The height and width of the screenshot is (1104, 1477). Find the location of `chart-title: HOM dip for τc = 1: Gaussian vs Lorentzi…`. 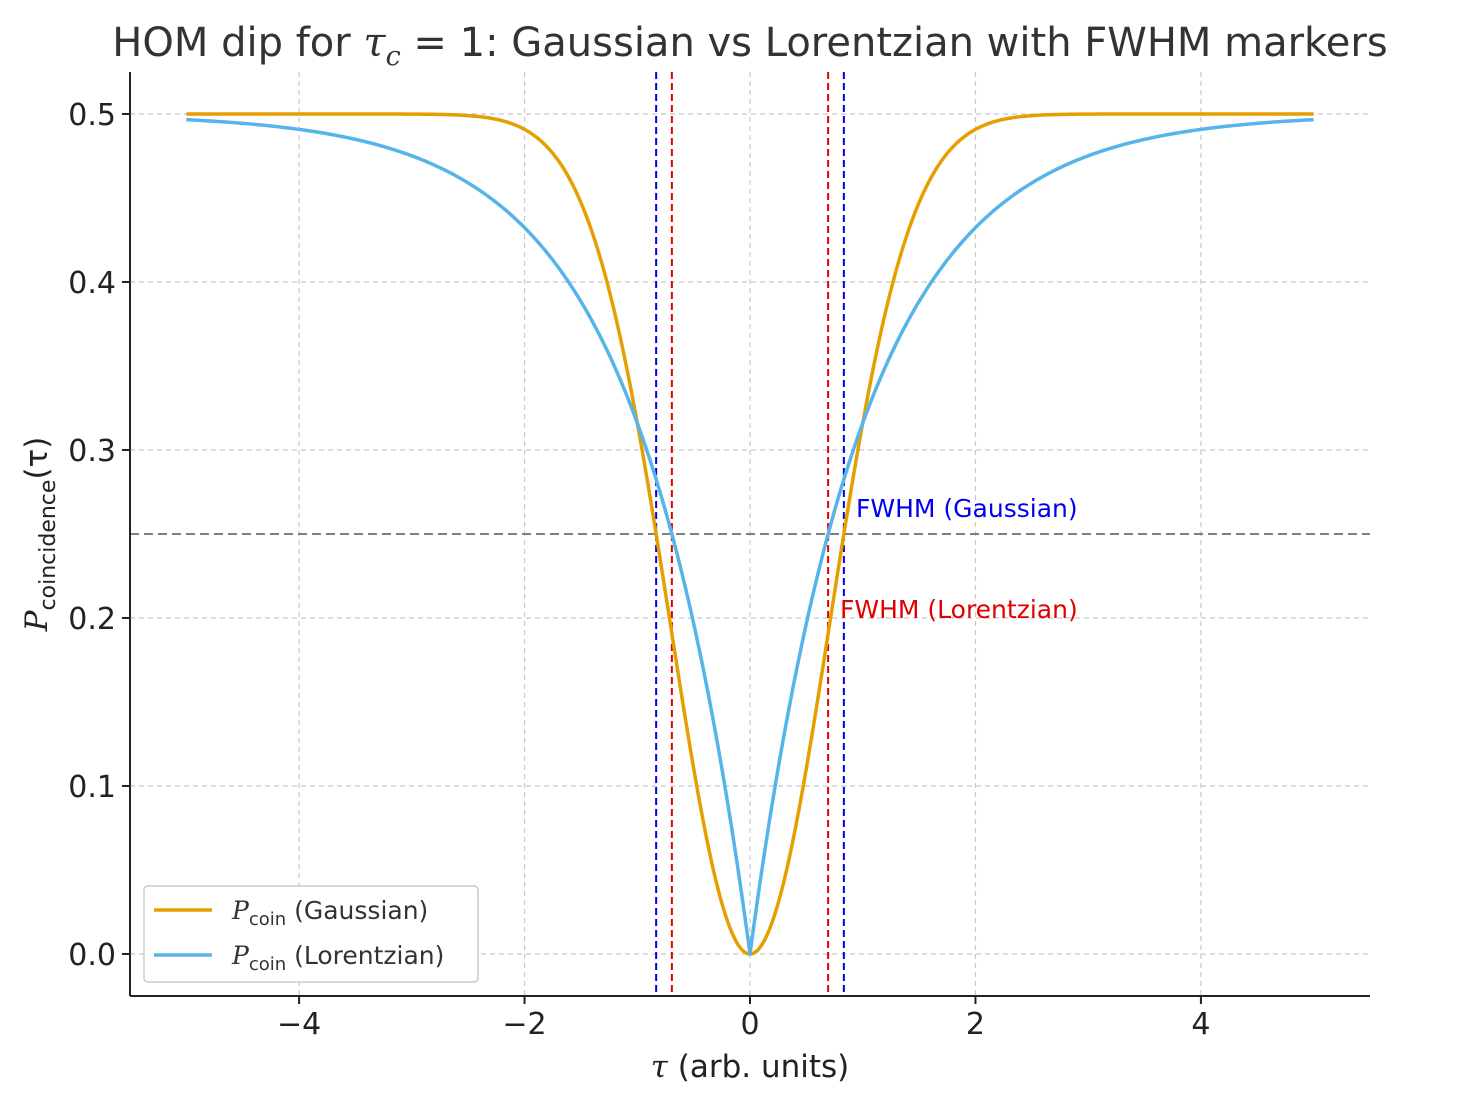

chart-title: HOM dip for τc = 1: Gaussian vs Lorentzi… is located at coordinates (749, 46).